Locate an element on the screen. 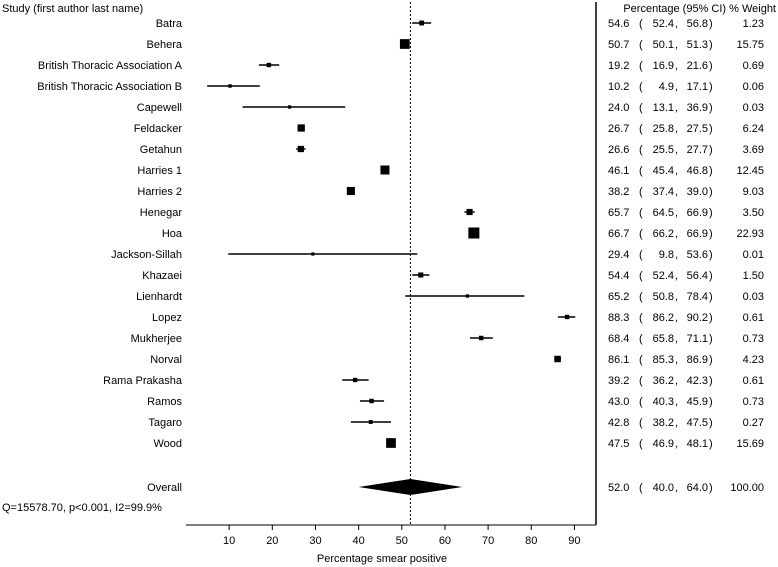 This screenshot has height=567, width=778. estimate-value: 24.0 is located at coordinates (618, 108).